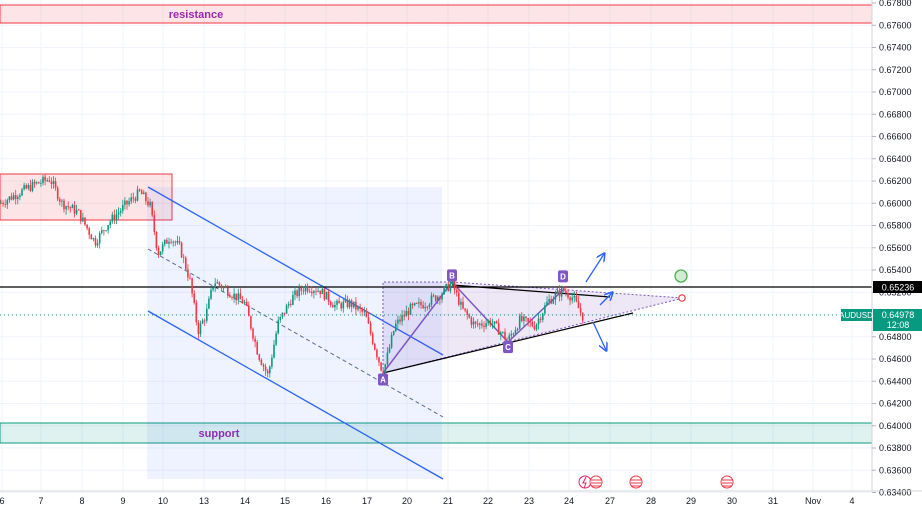 The width and height of the screenshot is (922, 513). I want to click on target-marker-green, so click(681, 276).